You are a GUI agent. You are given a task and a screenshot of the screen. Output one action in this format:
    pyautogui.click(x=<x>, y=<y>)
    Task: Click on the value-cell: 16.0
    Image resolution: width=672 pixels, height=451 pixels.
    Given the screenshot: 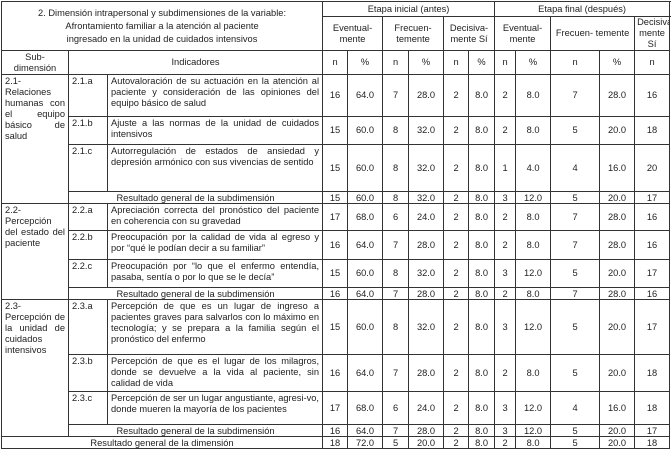 What is the action you would take?
    pyautogui.click(x=617, y=168)
    